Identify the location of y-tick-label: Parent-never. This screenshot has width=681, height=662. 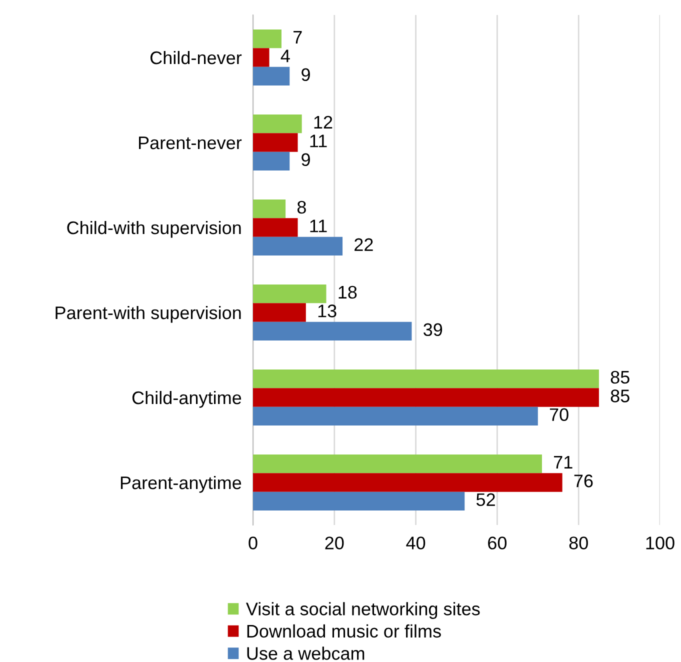
(190, 143).